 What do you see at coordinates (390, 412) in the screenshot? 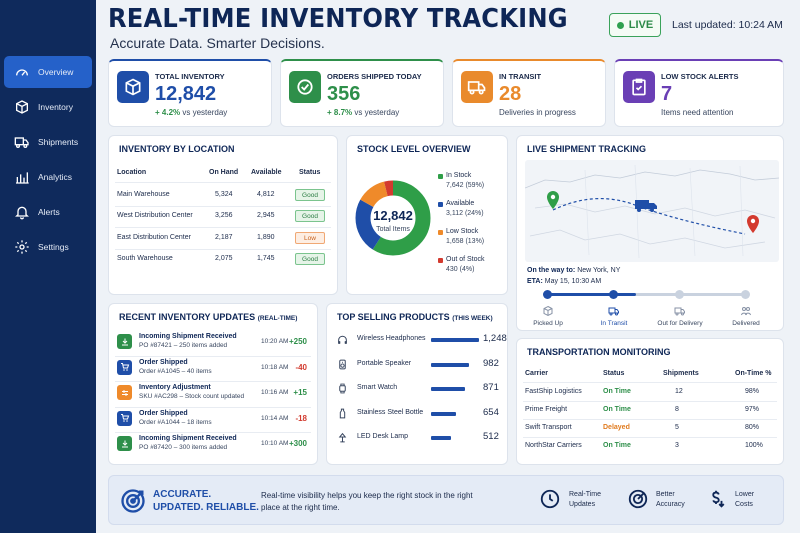
I see `product-name: Stainless Steel Bottle` at bounding box center [390, 412].